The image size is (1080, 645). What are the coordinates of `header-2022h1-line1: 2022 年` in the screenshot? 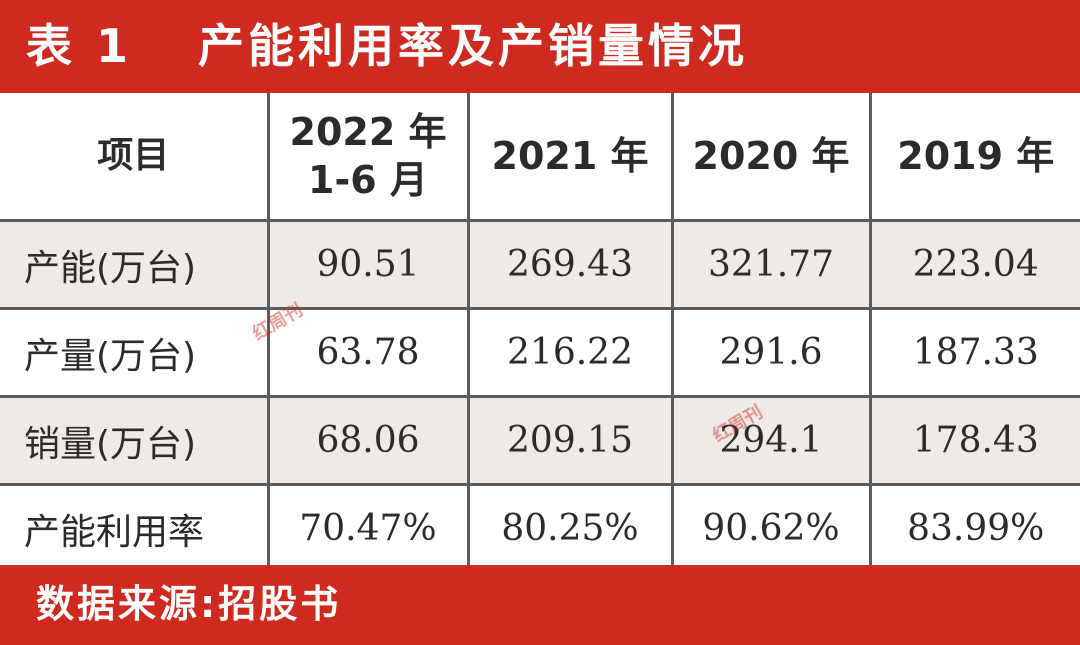 It's located at (368, 132).